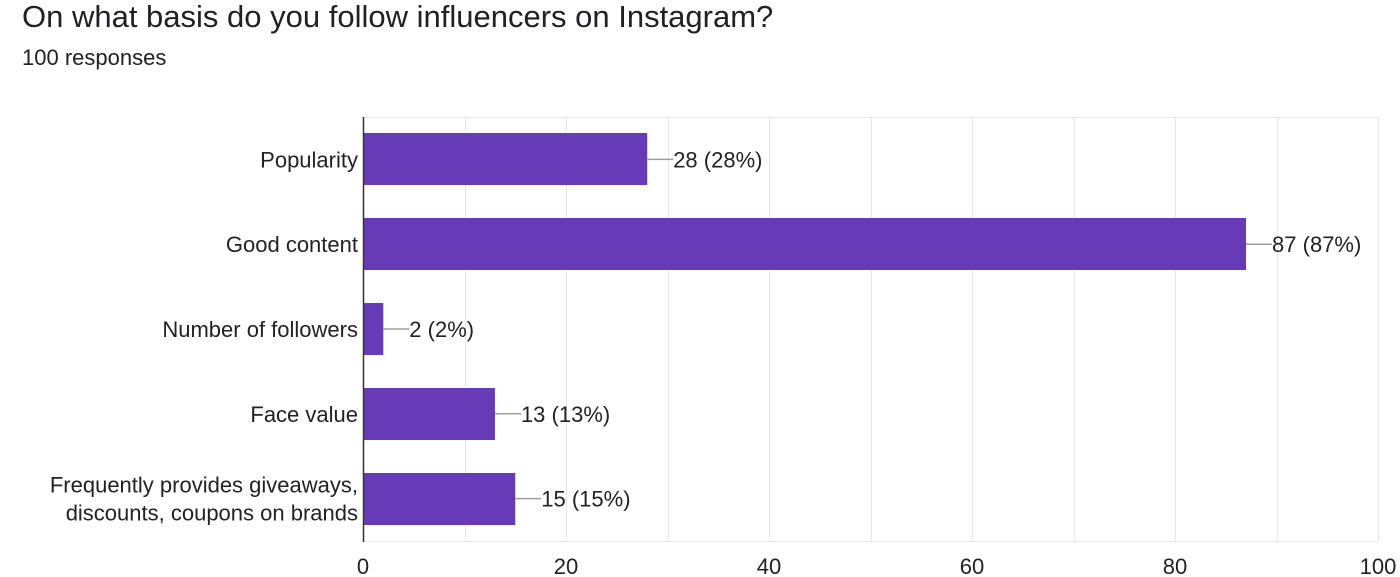 The height and width of the screenshot is (577, 1400). What do you see at coordinates (363, 565) in the screenshot?
I see `x-tick-label: 0` at bounding box center [363, 565].